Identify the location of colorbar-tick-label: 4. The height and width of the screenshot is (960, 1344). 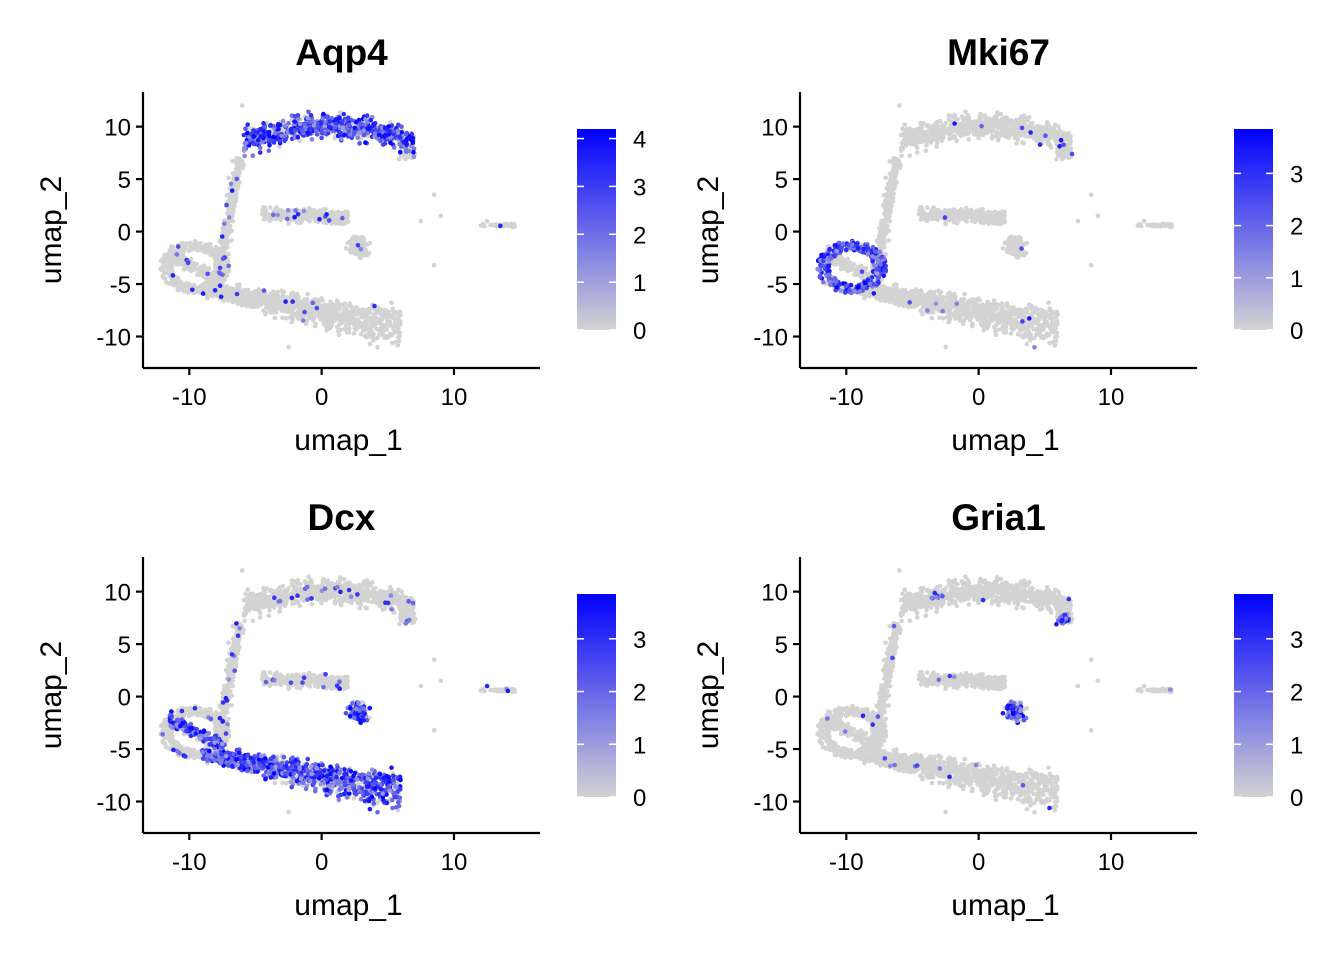
(639, 140).